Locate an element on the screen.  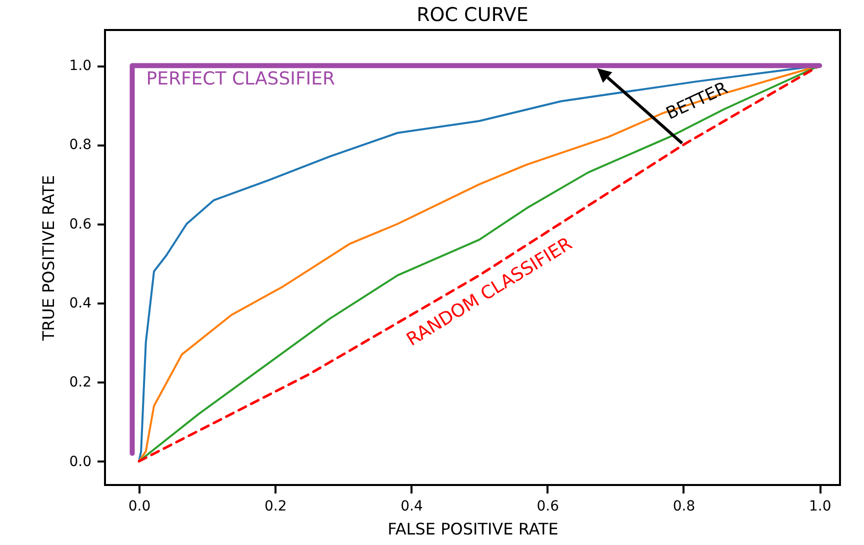
y-tick-label: 1.0 is located at coordinates (80, 66).